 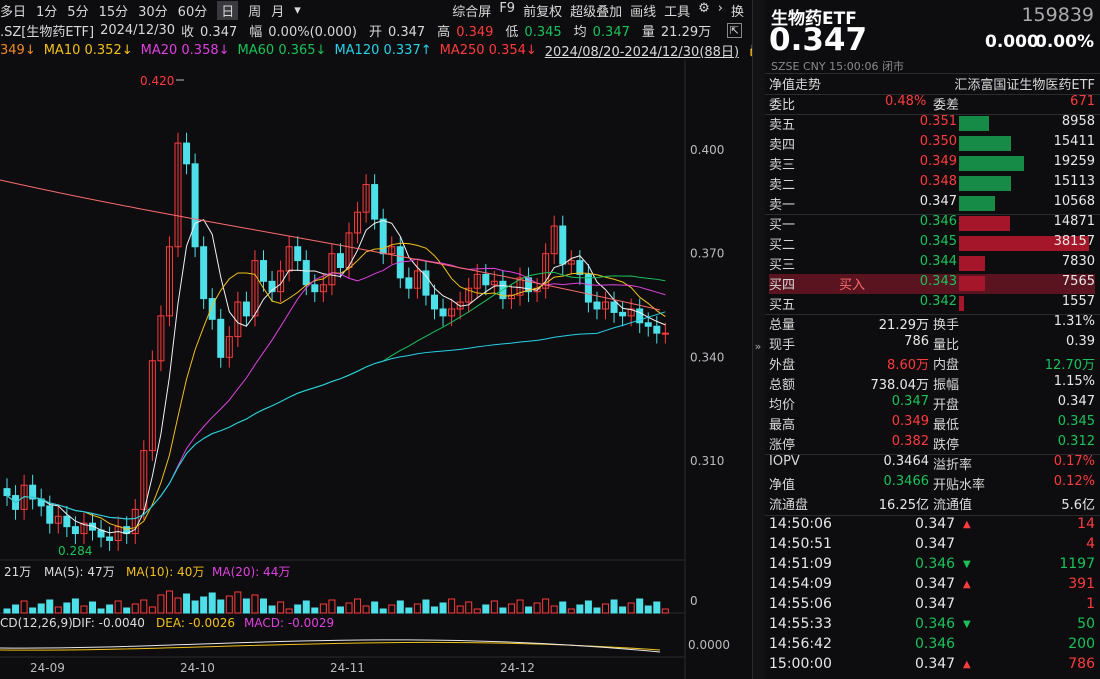 I want to click on price-tick-3: 0.310, so click(x=707, y=461).